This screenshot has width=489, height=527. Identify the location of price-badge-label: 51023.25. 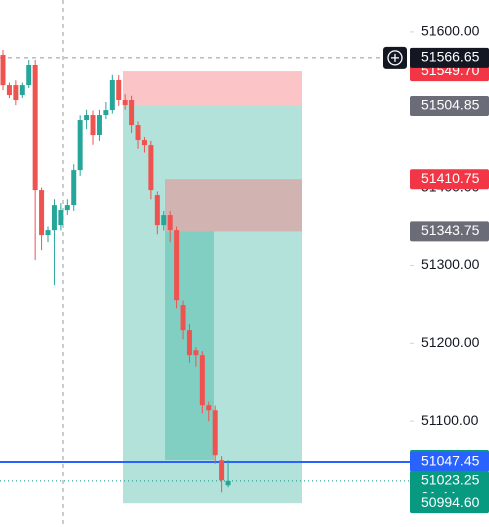
(450, 480).